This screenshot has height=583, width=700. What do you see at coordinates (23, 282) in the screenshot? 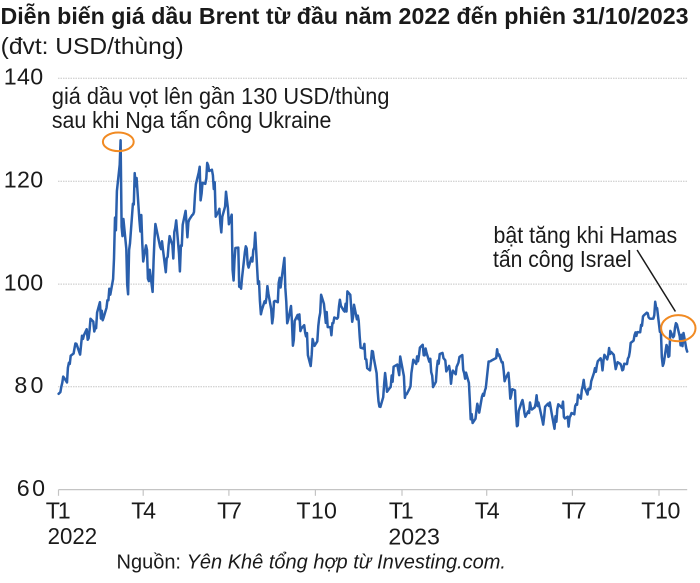
I see `svg-text: 100` at bounding box center [23, 282].